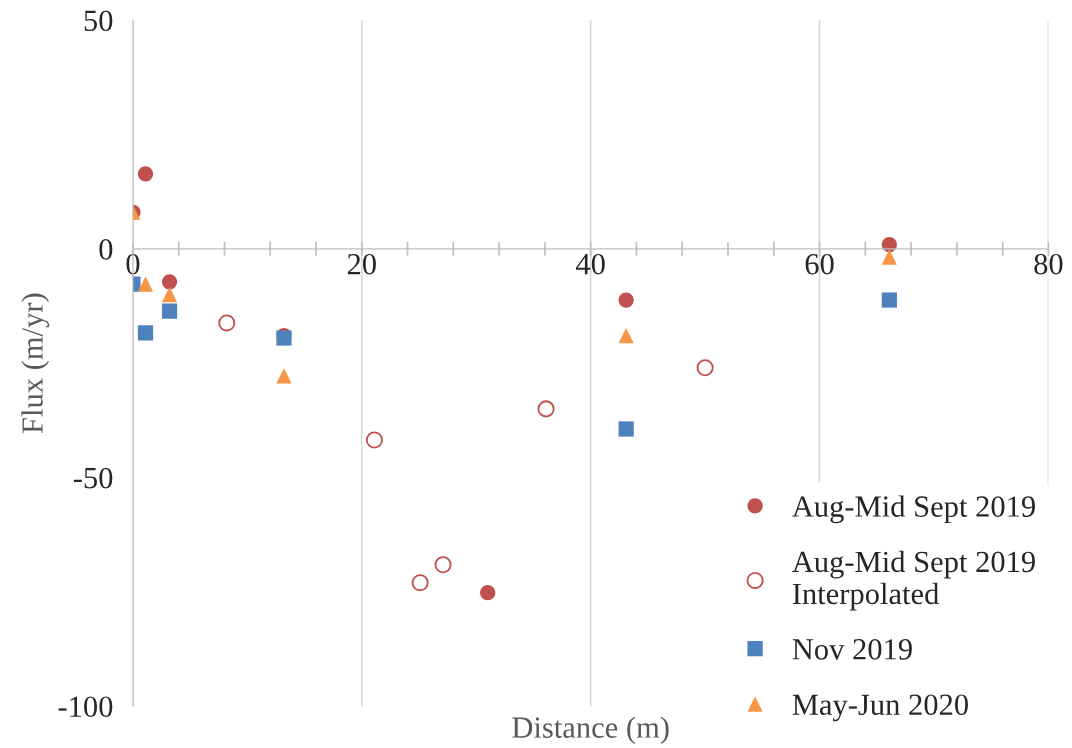 The height and width of the screenshot is (748, 1072). Describe the element at coordinates (361, 264) in the screenshot. I see `x-tick-label: 20` at that location.